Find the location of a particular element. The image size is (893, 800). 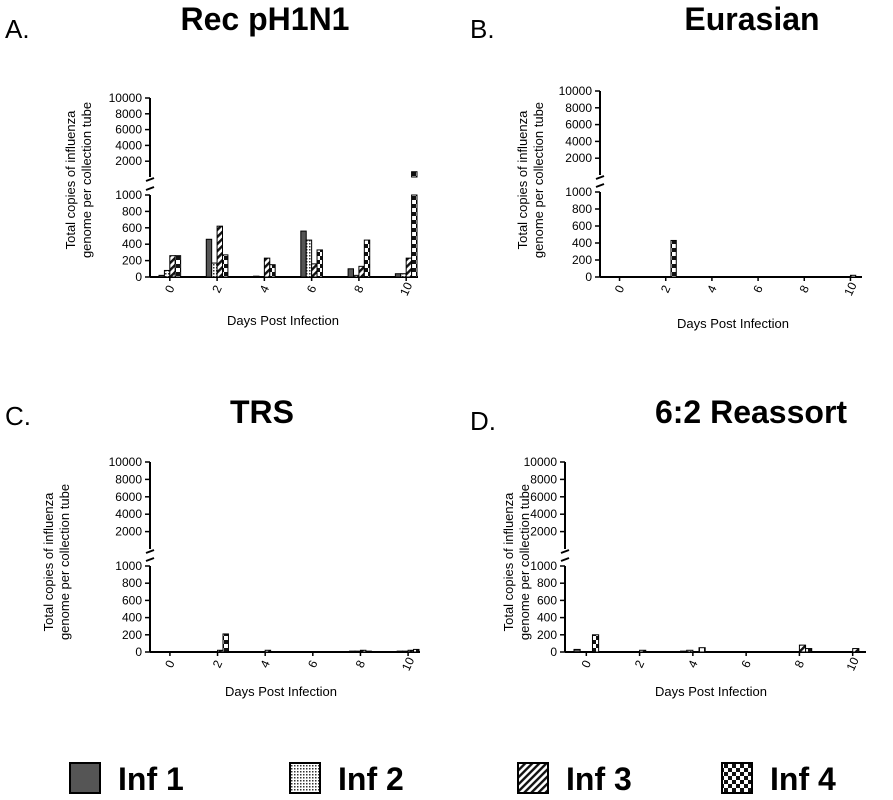

y-tick-label: 10000 is located at coordinates (576, 91).